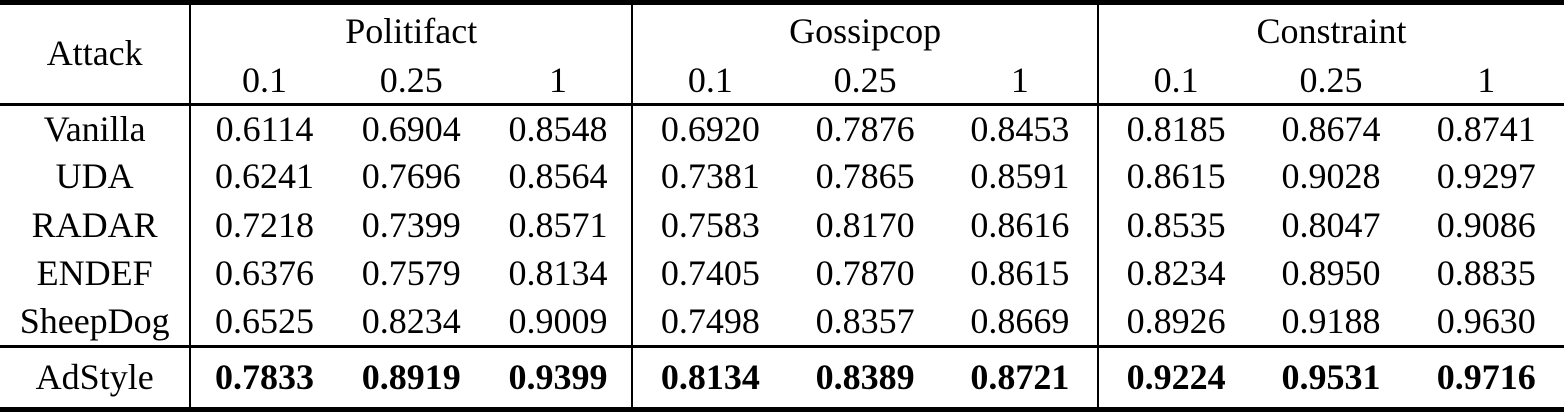  Describe the element at coordinates (558, 128) in the screenshot. I see `value-cell: 0.8548` at that location.